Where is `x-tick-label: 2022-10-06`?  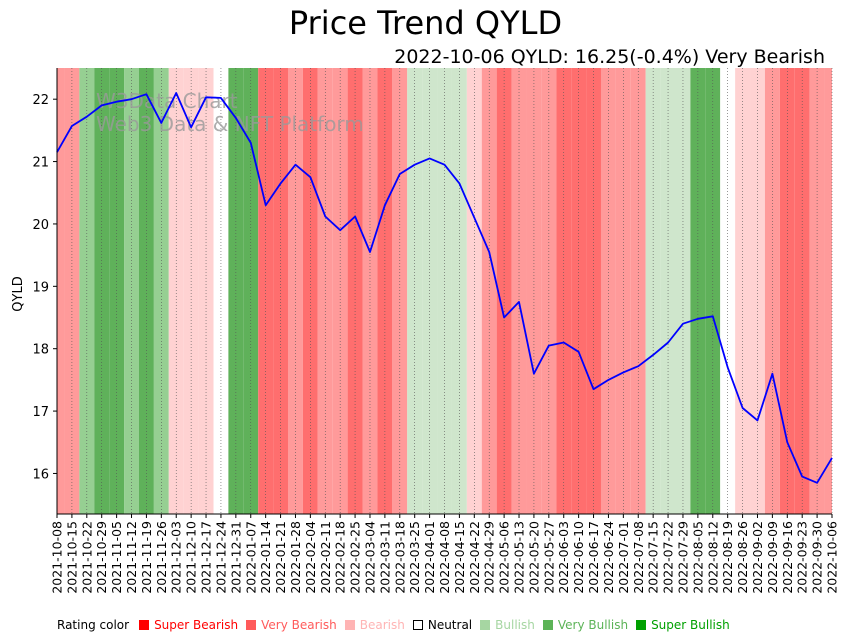
x-tick-label: 2022-10-06 is located at coordinates (832, 557).